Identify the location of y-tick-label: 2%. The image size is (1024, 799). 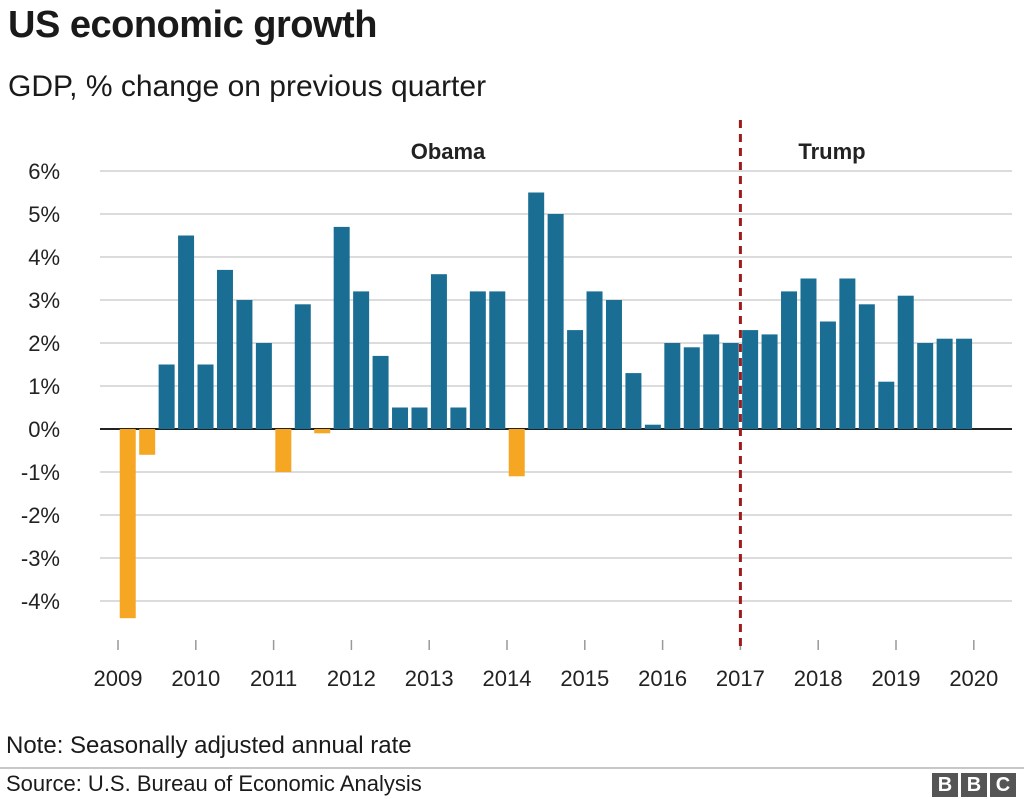
(44, 343).